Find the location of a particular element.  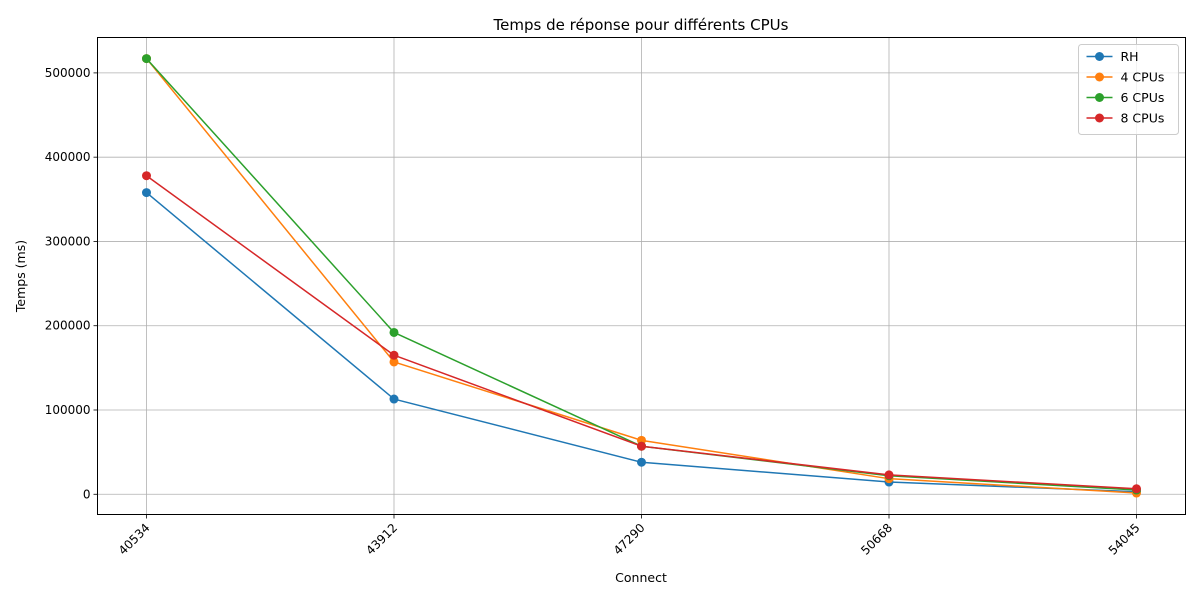

y-tick-label: 500000 is located at coordinates (68, 73).